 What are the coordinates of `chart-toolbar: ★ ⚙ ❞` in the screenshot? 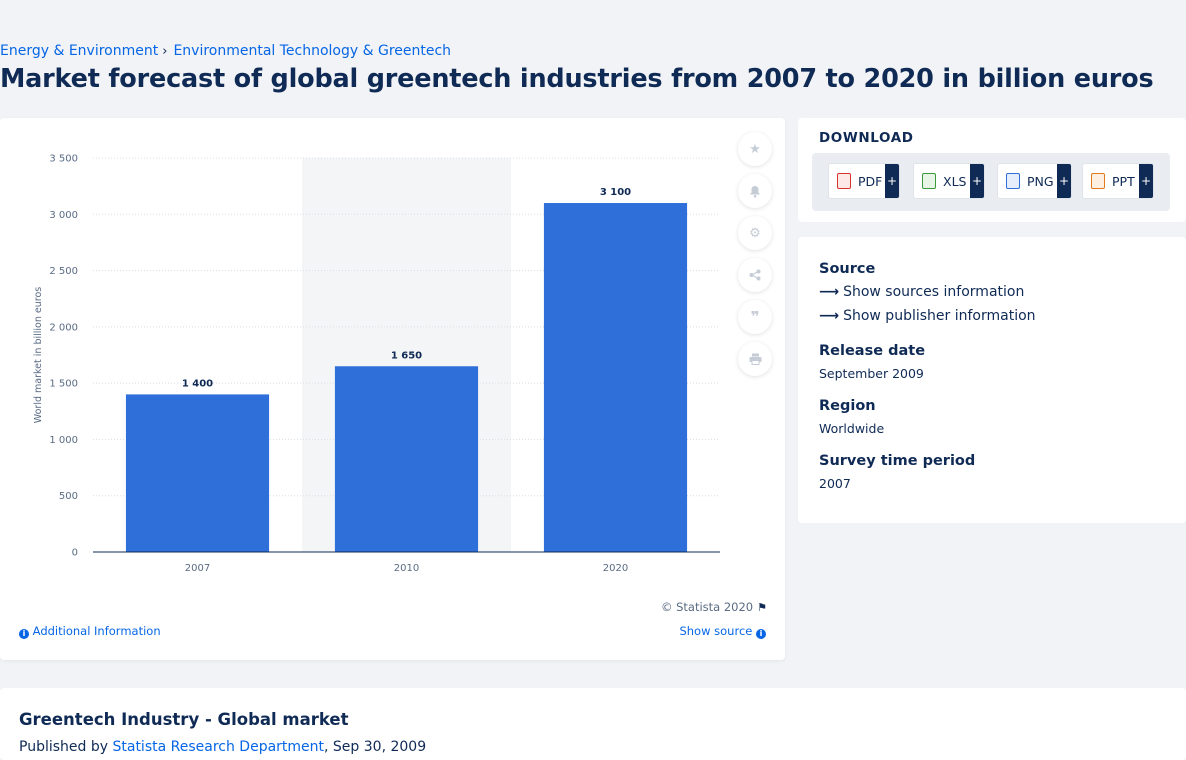 It's located at (755, 258).